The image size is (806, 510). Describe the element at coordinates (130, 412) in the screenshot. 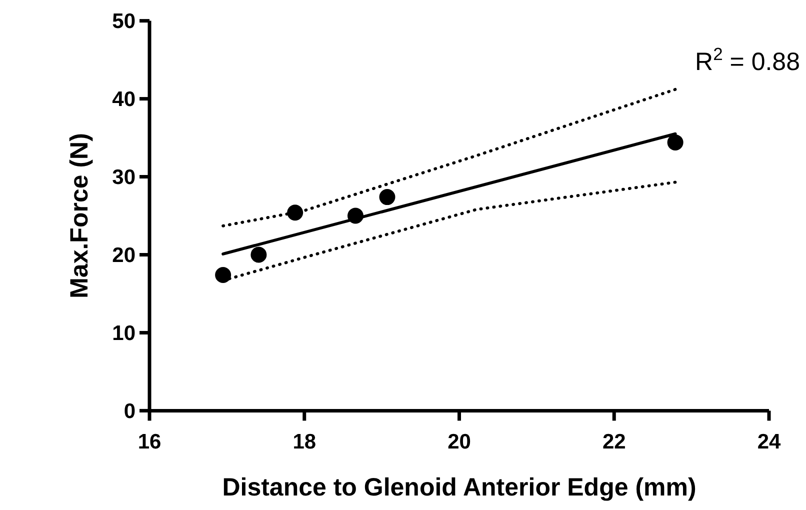

I see `y-tick-label: 0` at that location.